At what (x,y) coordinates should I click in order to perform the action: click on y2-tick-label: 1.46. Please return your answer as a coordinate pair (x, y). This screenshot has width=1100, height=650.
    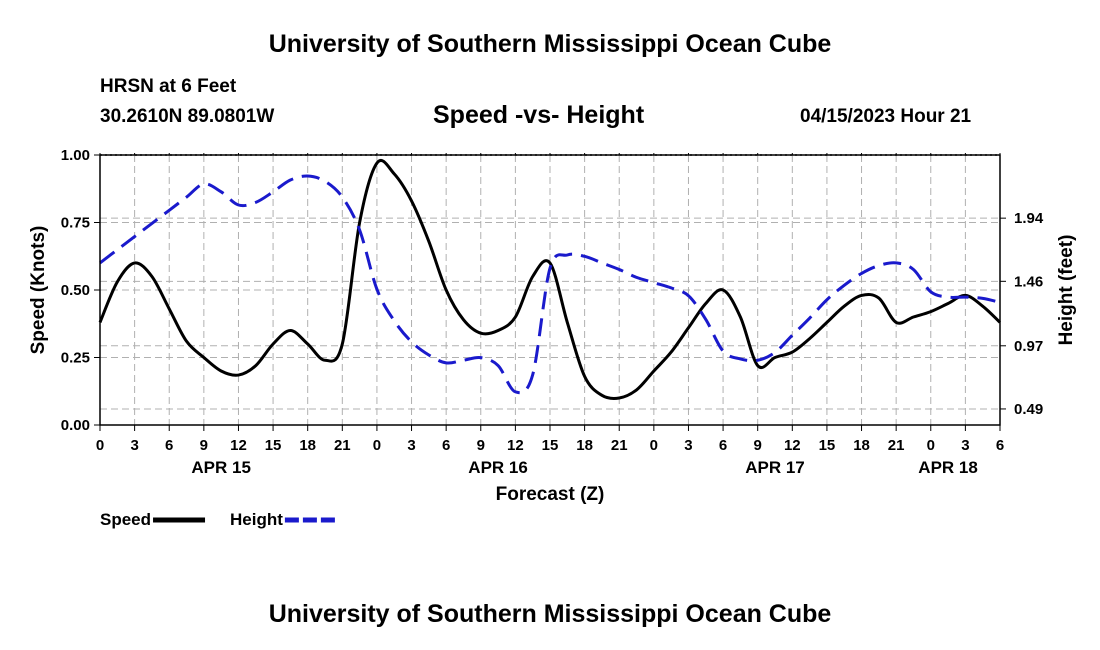
    Looking at the image, I should click on (1028, 281).